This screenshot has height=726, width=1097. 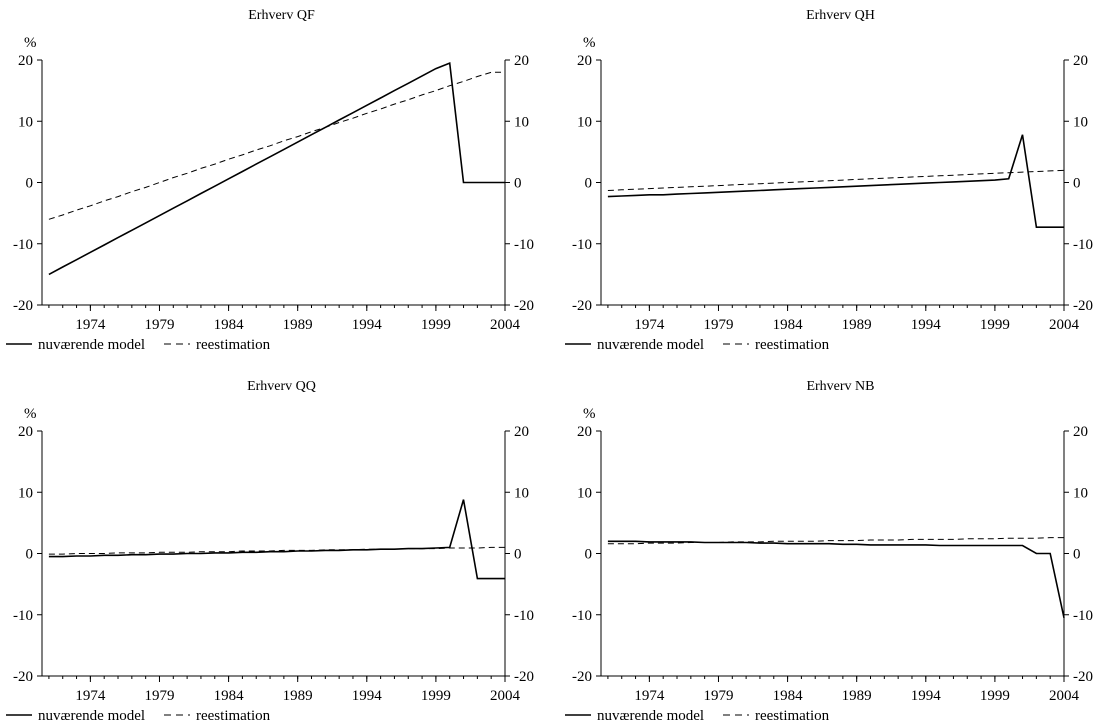 I want to click on panel-title: Erhverv QH, so click(x=840, y=15).